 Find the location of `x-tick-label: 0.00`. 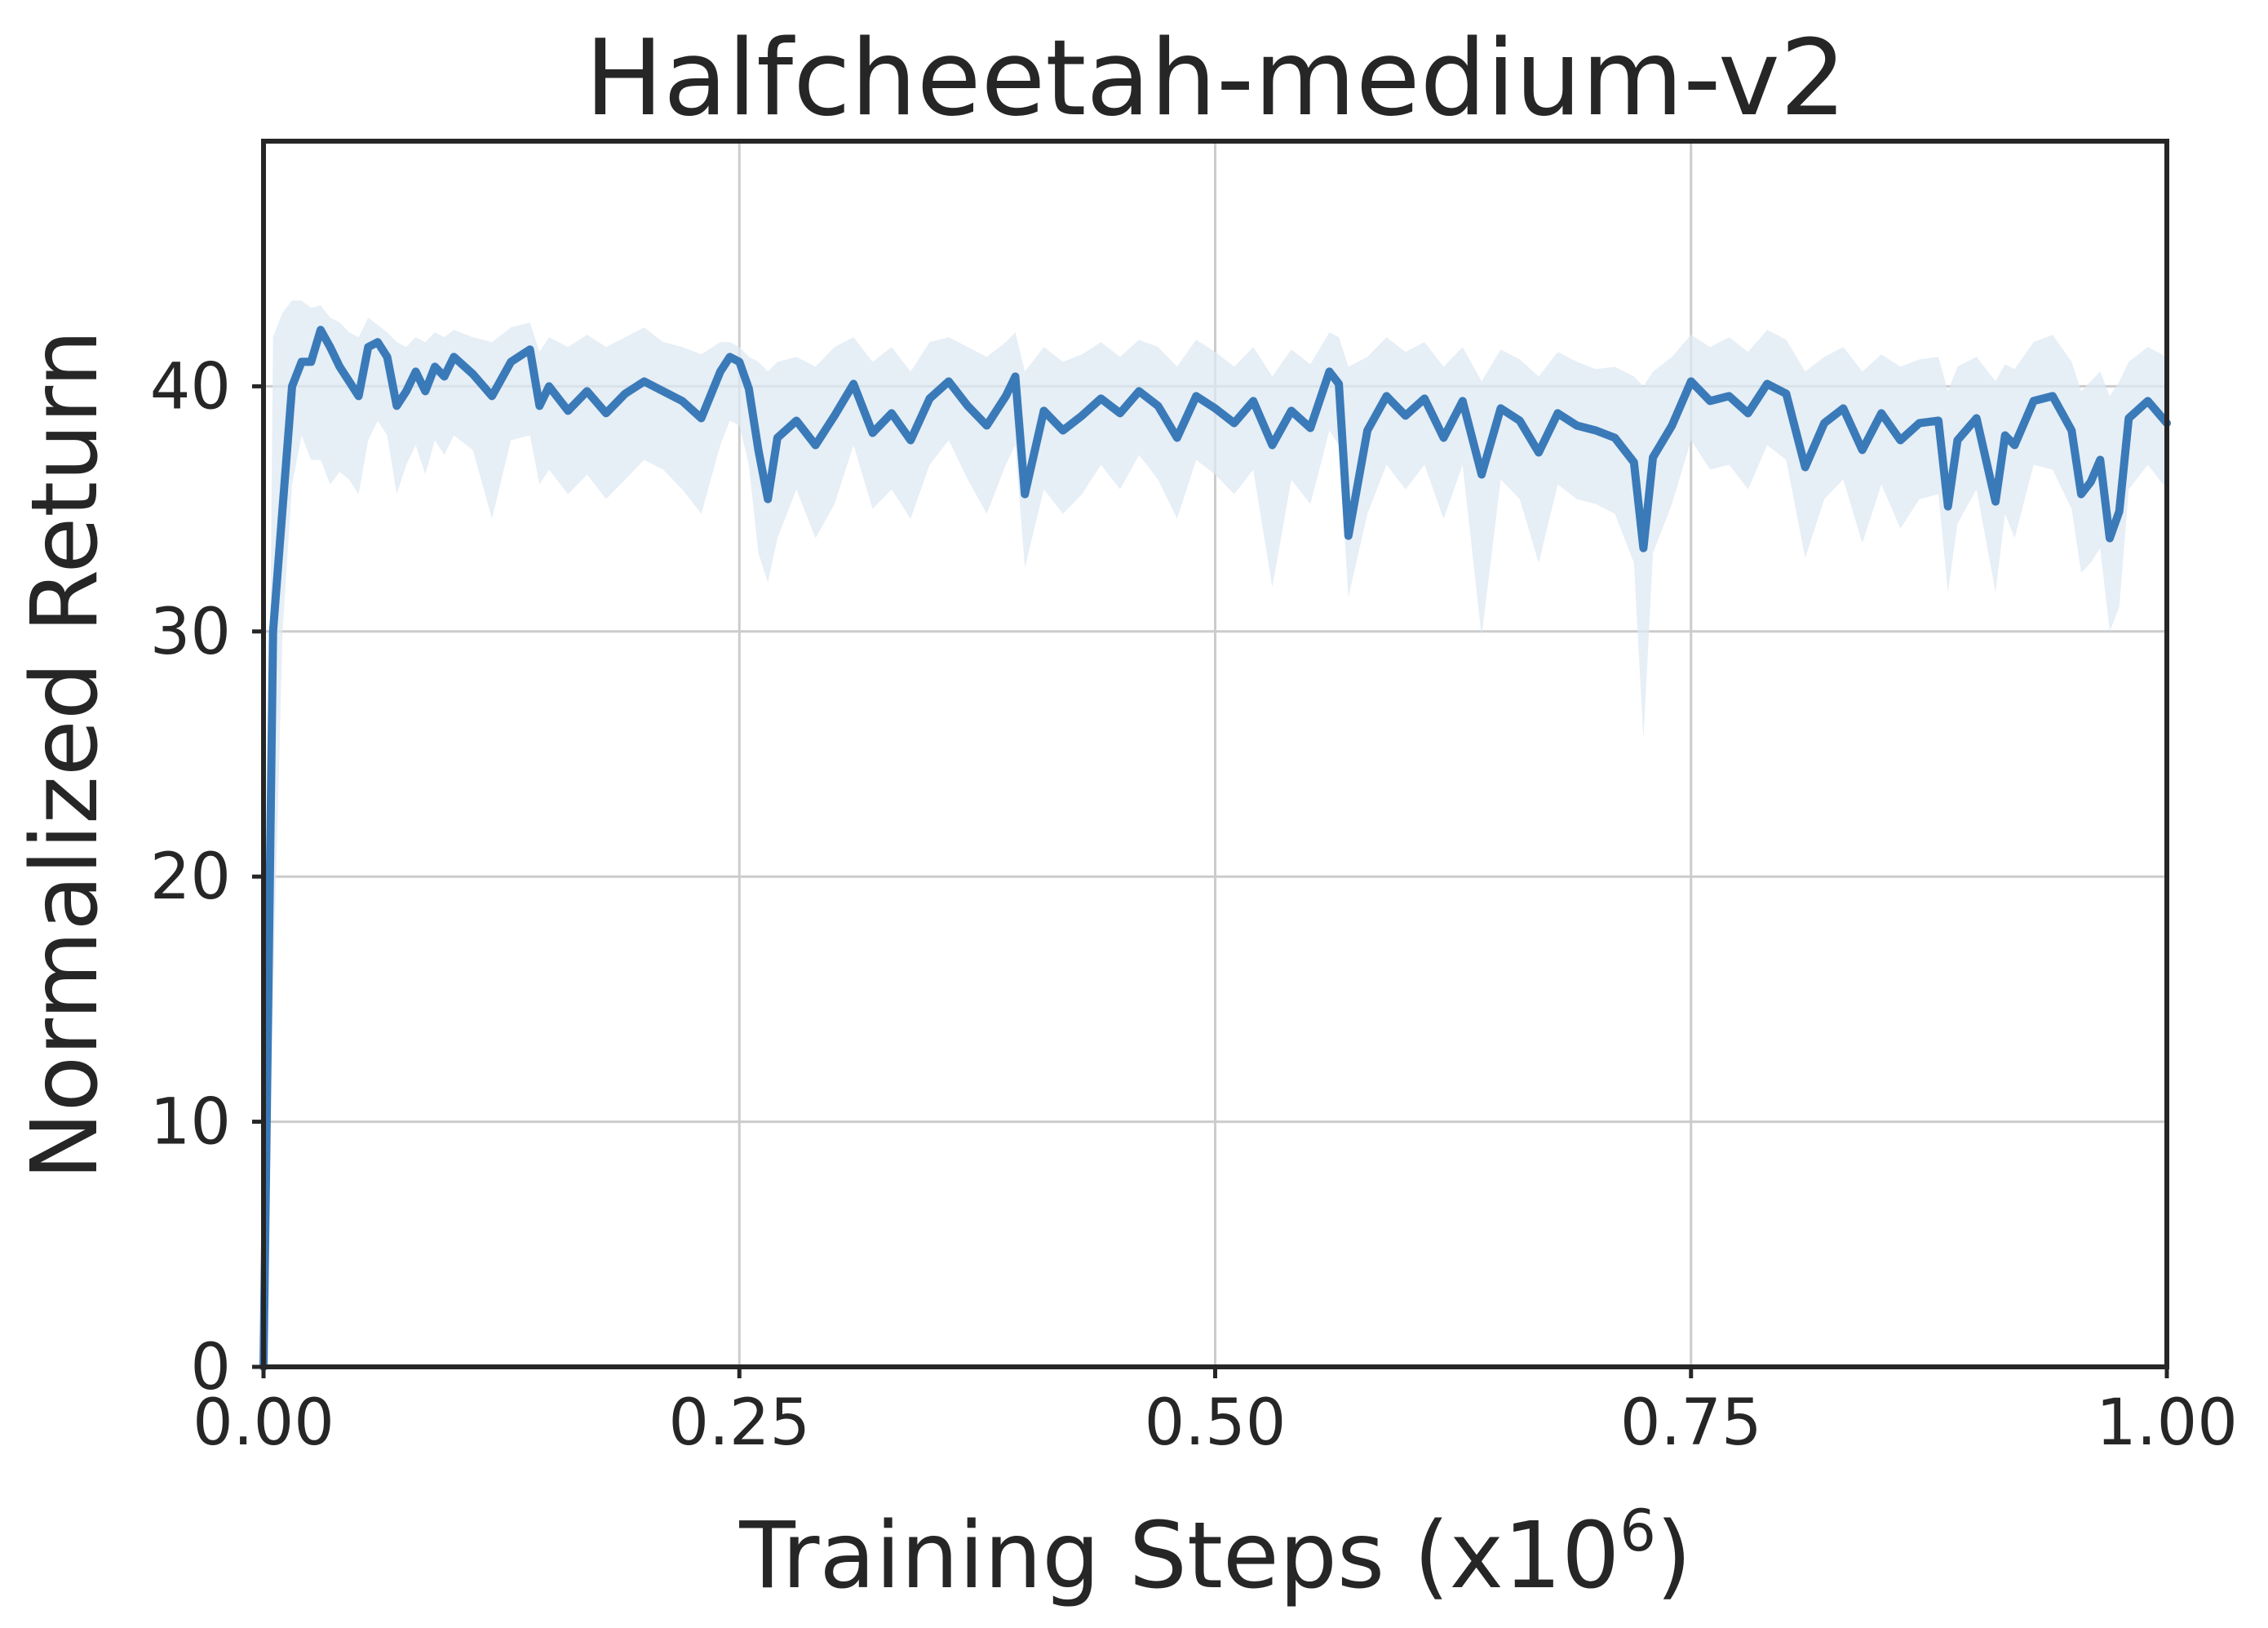

x-tick-label: 0.00 is located at coordinates (263, 1423).